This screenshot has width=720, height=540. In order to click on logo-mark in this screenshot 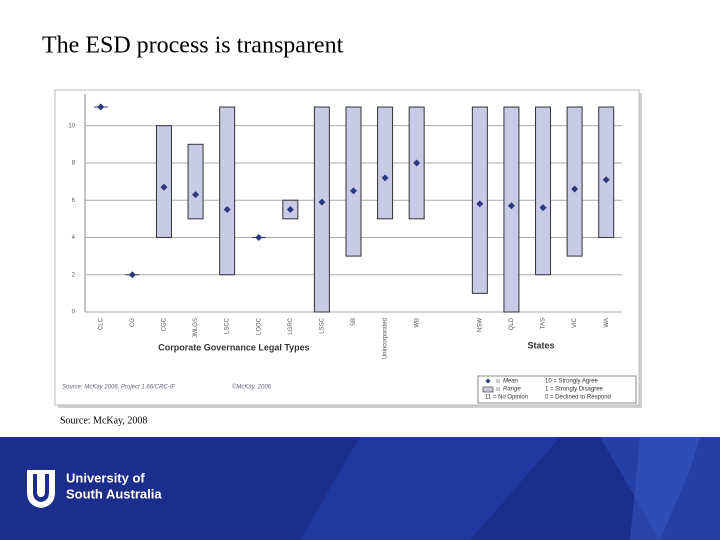, I will do `click(41, 488)`.